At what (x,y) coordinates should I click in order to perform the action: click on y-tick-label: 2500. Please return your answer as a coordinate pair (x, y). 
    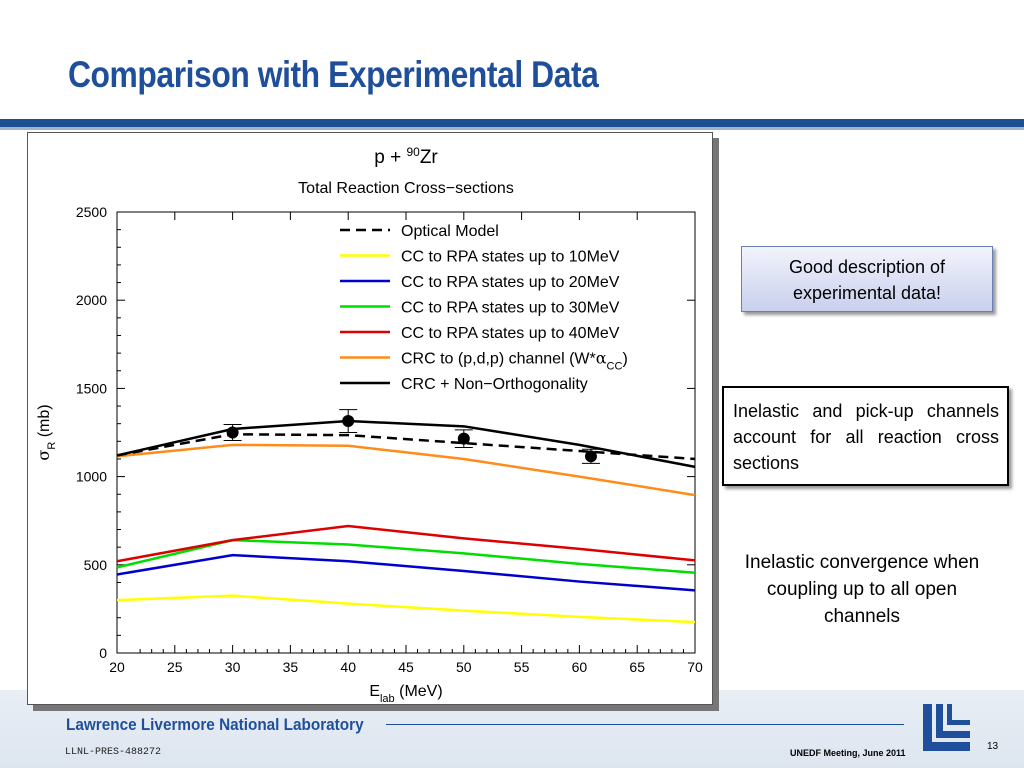
    Looking at the image, I should click on (91, 212).